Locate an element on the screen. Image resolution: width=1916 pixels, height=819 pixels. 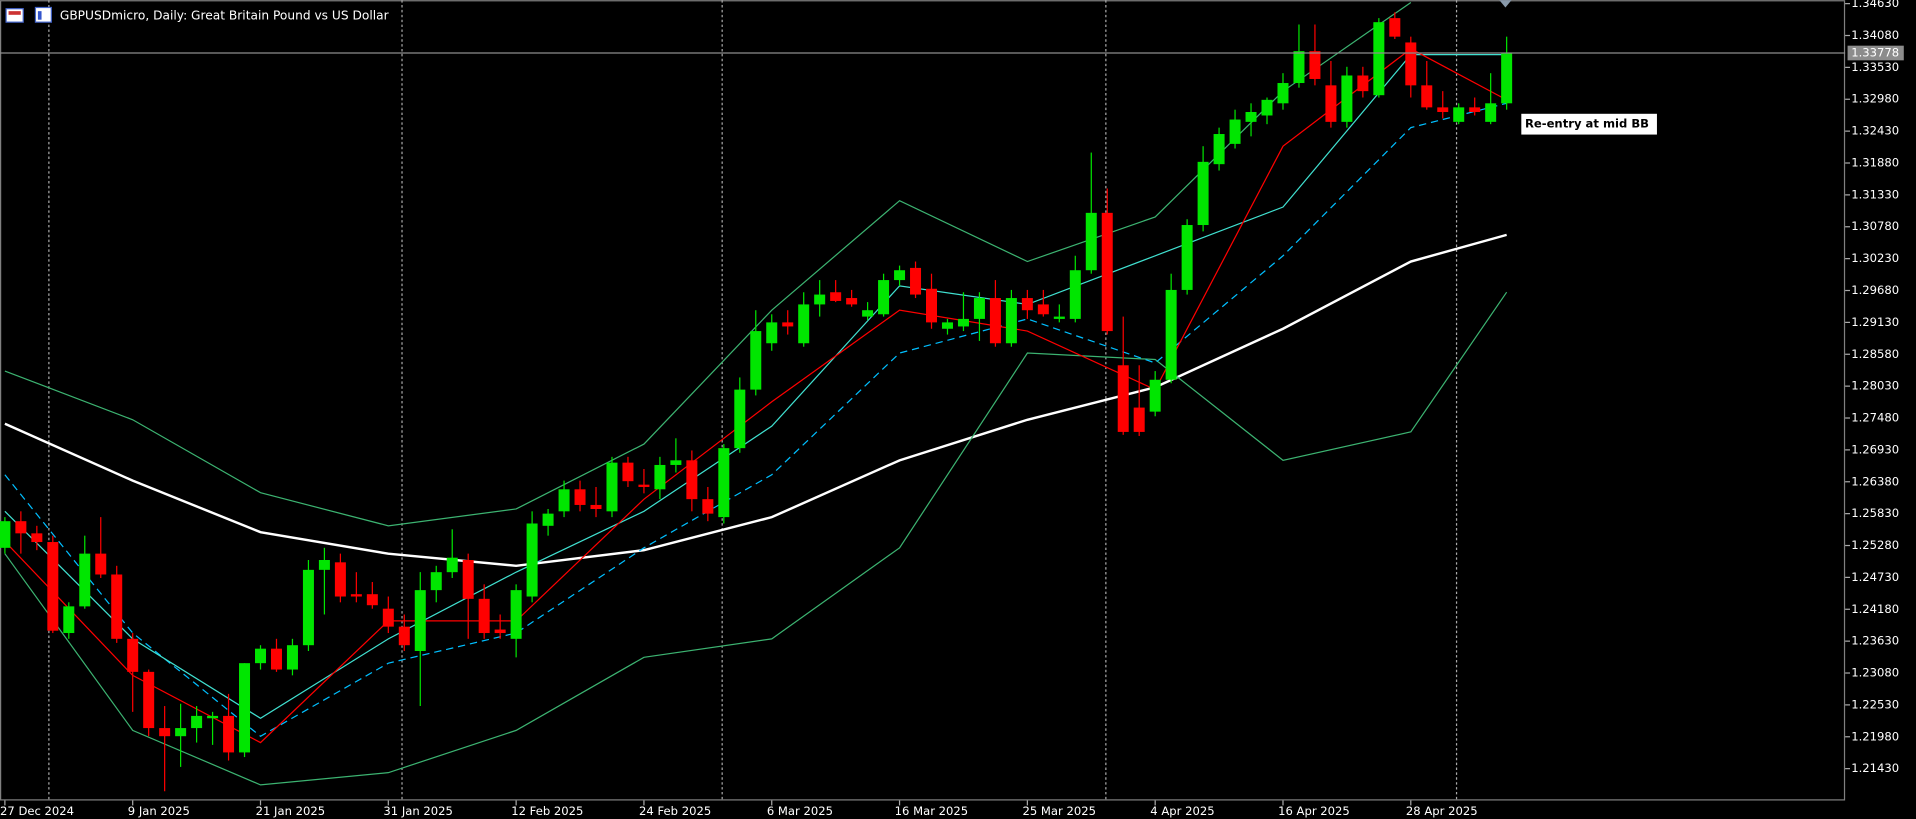
y-tick-label: 1.21980 is located at coordinates (1875, 736).